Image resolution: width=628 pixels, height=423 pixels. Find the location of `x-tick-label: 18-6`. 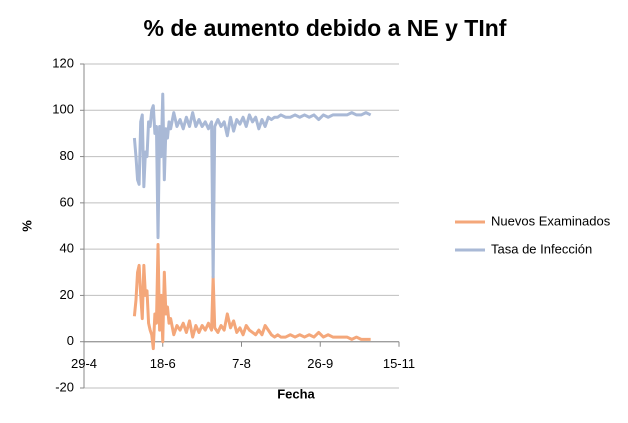

x-tick-label: 18-6 is located at coordinates (163, 363).